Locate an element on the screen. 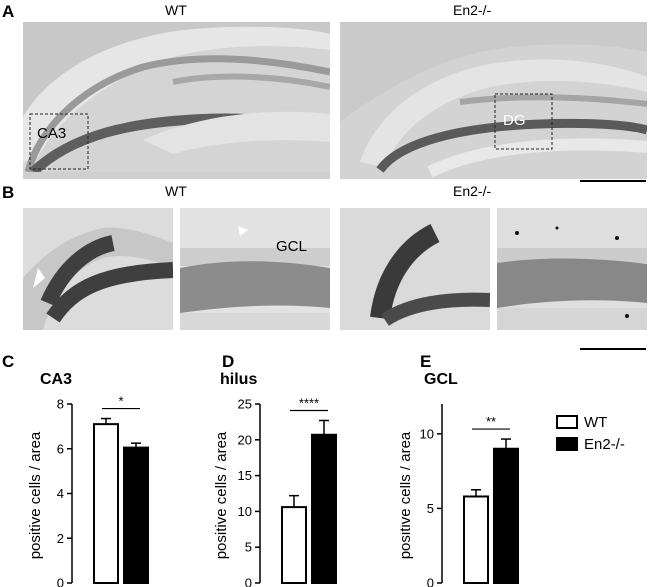  scale-bar-b is located at coordinates (613, 349).